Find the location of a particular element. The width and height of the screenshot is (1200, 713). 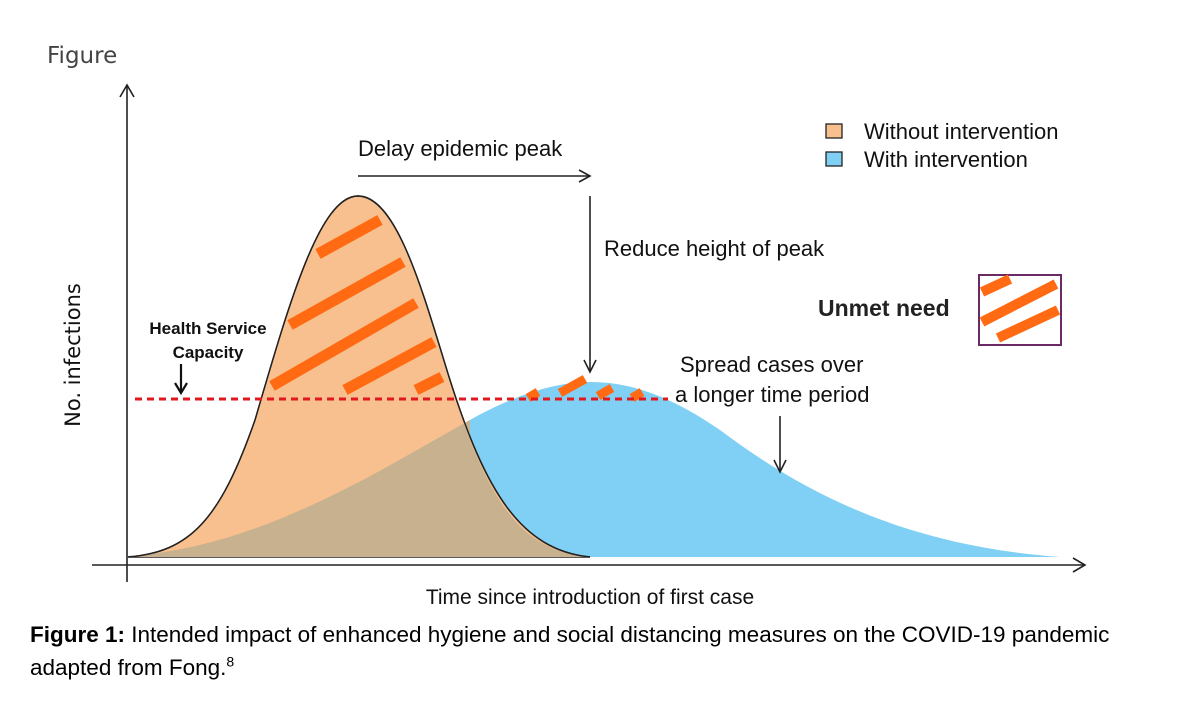

capacity-arrow is located at coordinates (181, 380).